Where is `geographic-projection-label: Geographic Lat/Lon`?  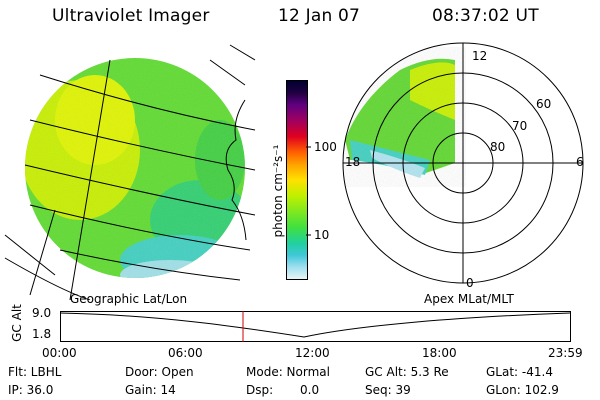 geographic-projection-label: Geographic Lat/Lon is located at coordinates (129, 299).